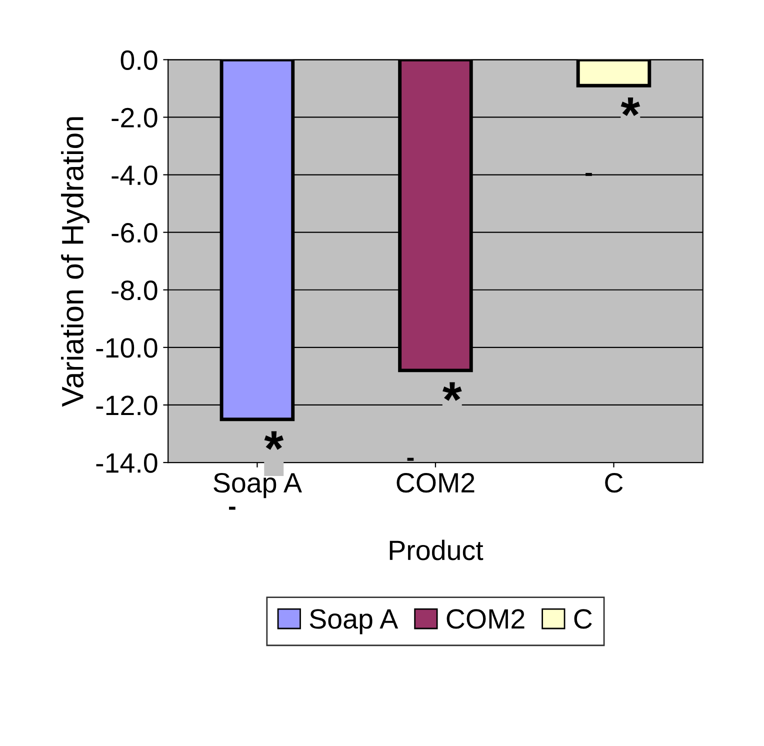 This screenshot has width=764, height=746. I want to click on y-tick-label: -4.0, so click(135, 175).